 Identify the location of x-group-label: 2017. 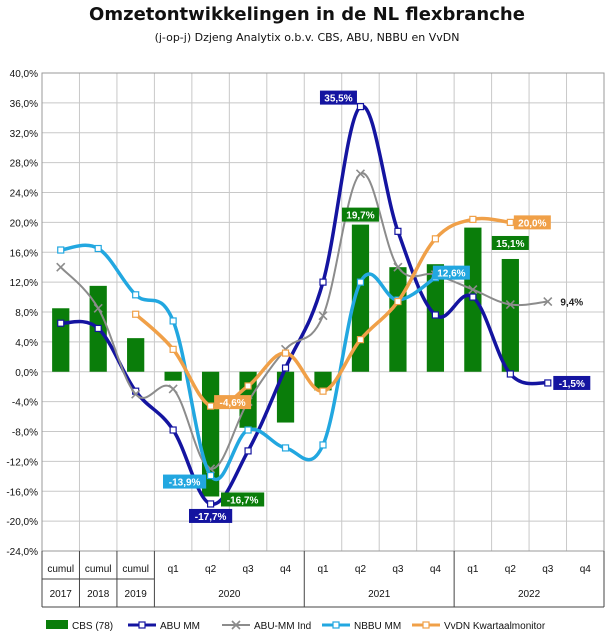
(61, 594).